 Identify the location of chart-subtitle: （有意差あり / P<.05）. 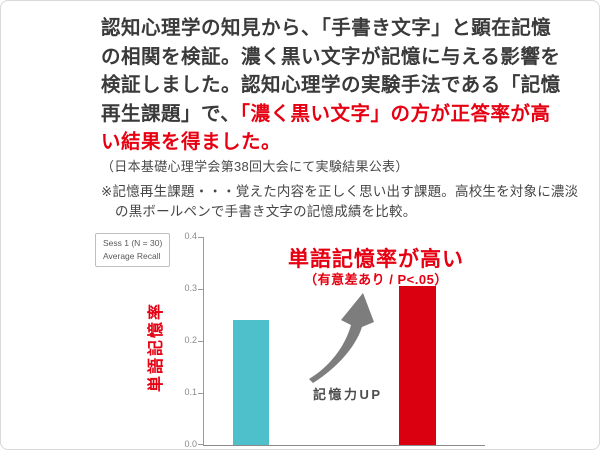
(376, 279).